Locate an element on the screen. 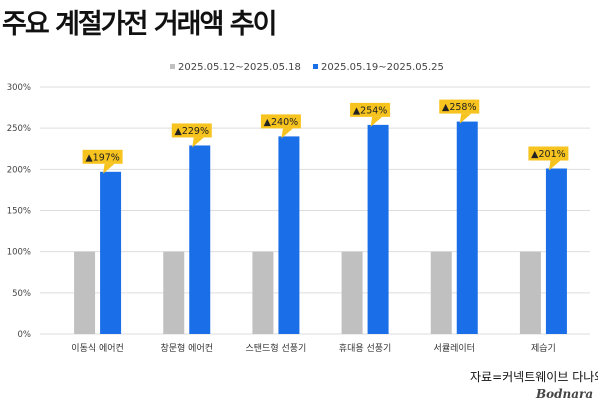  data-label: ▲254% is located at coordinates (370, 110).